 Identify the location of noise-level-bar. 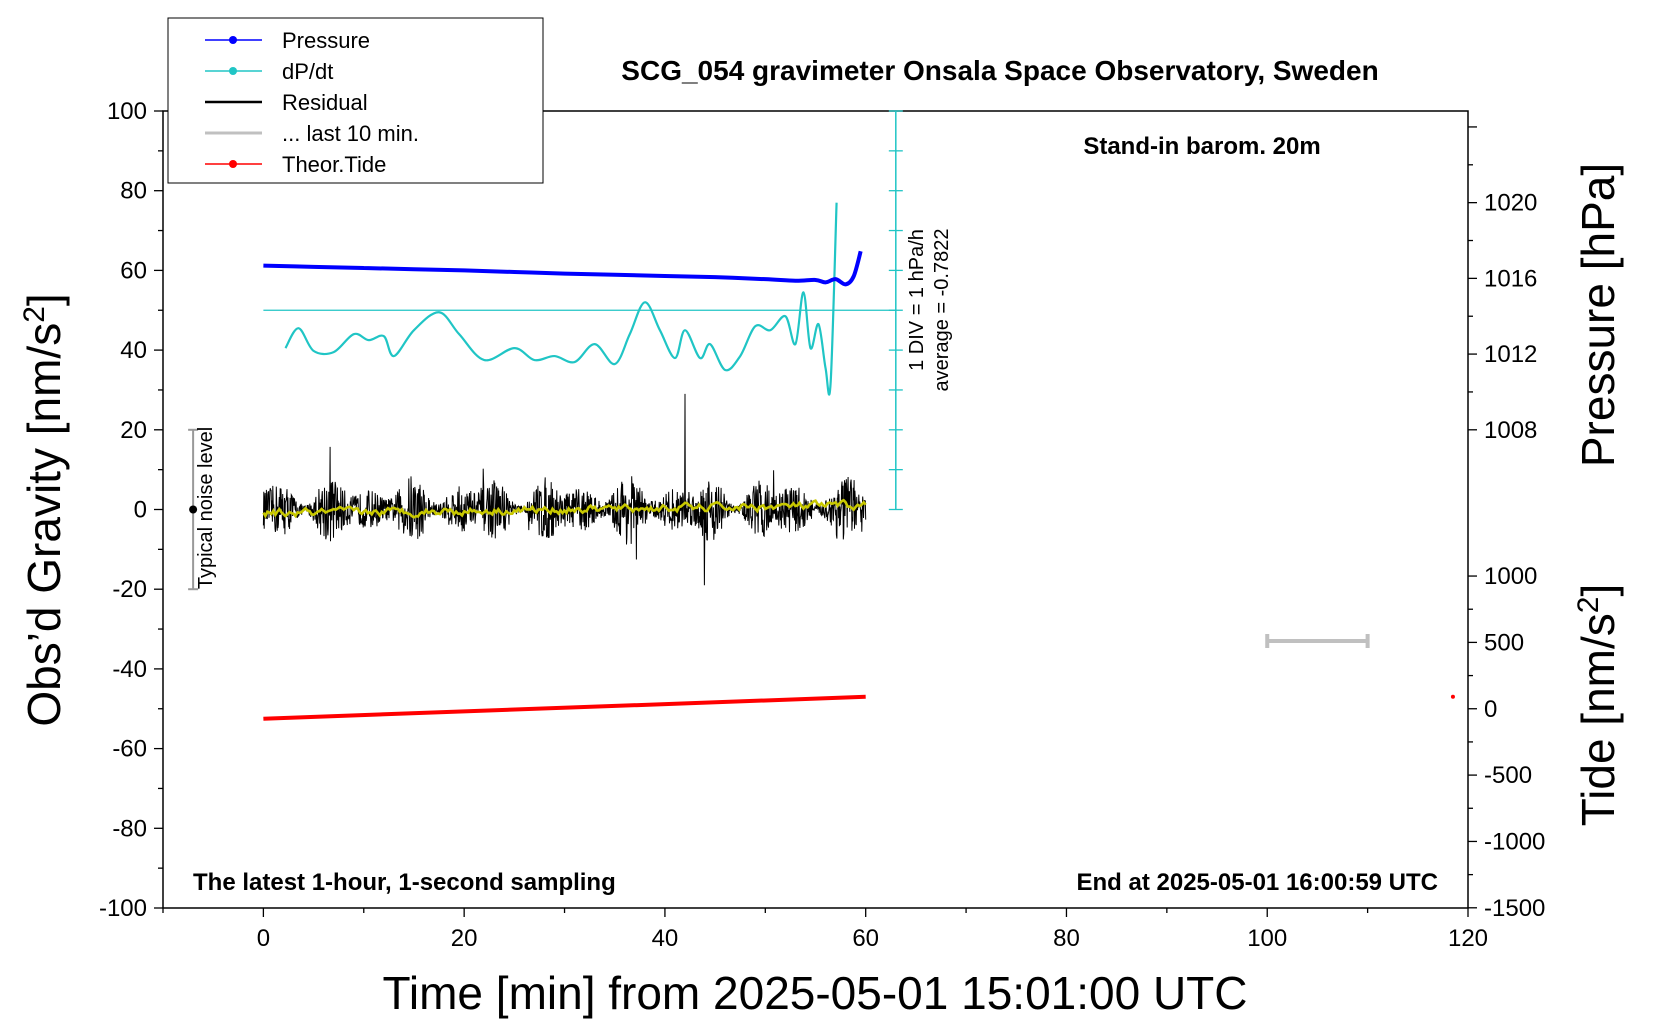
(193, 509).